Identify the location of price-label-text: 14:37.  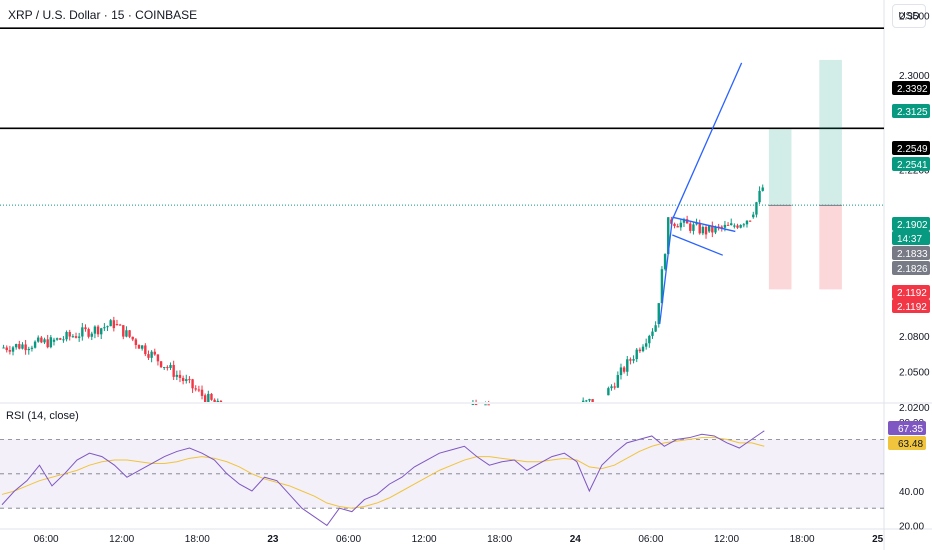
(909, 239).